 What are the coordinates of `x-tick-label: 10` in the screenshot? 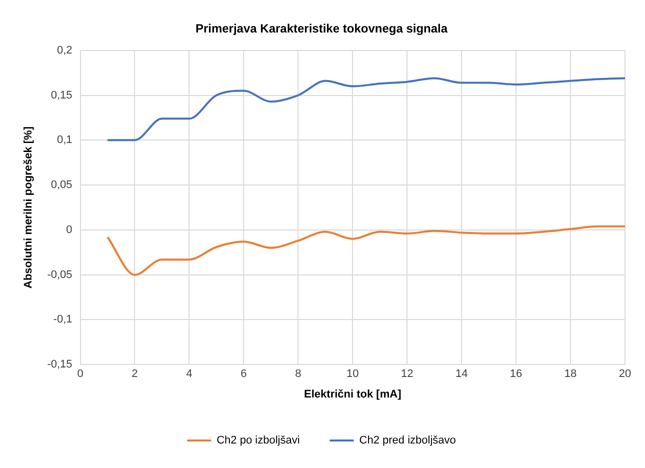 It's located at (352, 374).